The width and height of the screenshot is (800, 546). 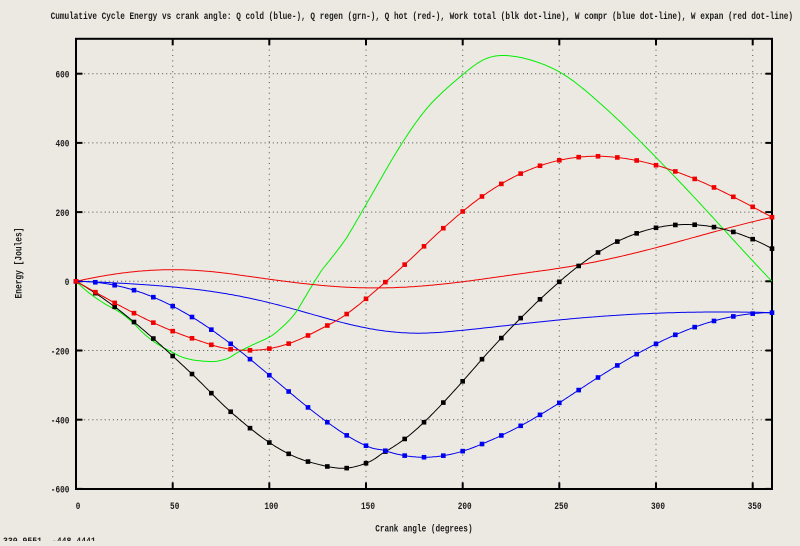 I want to click on svg-text: 50, so click(x=174, y=507).